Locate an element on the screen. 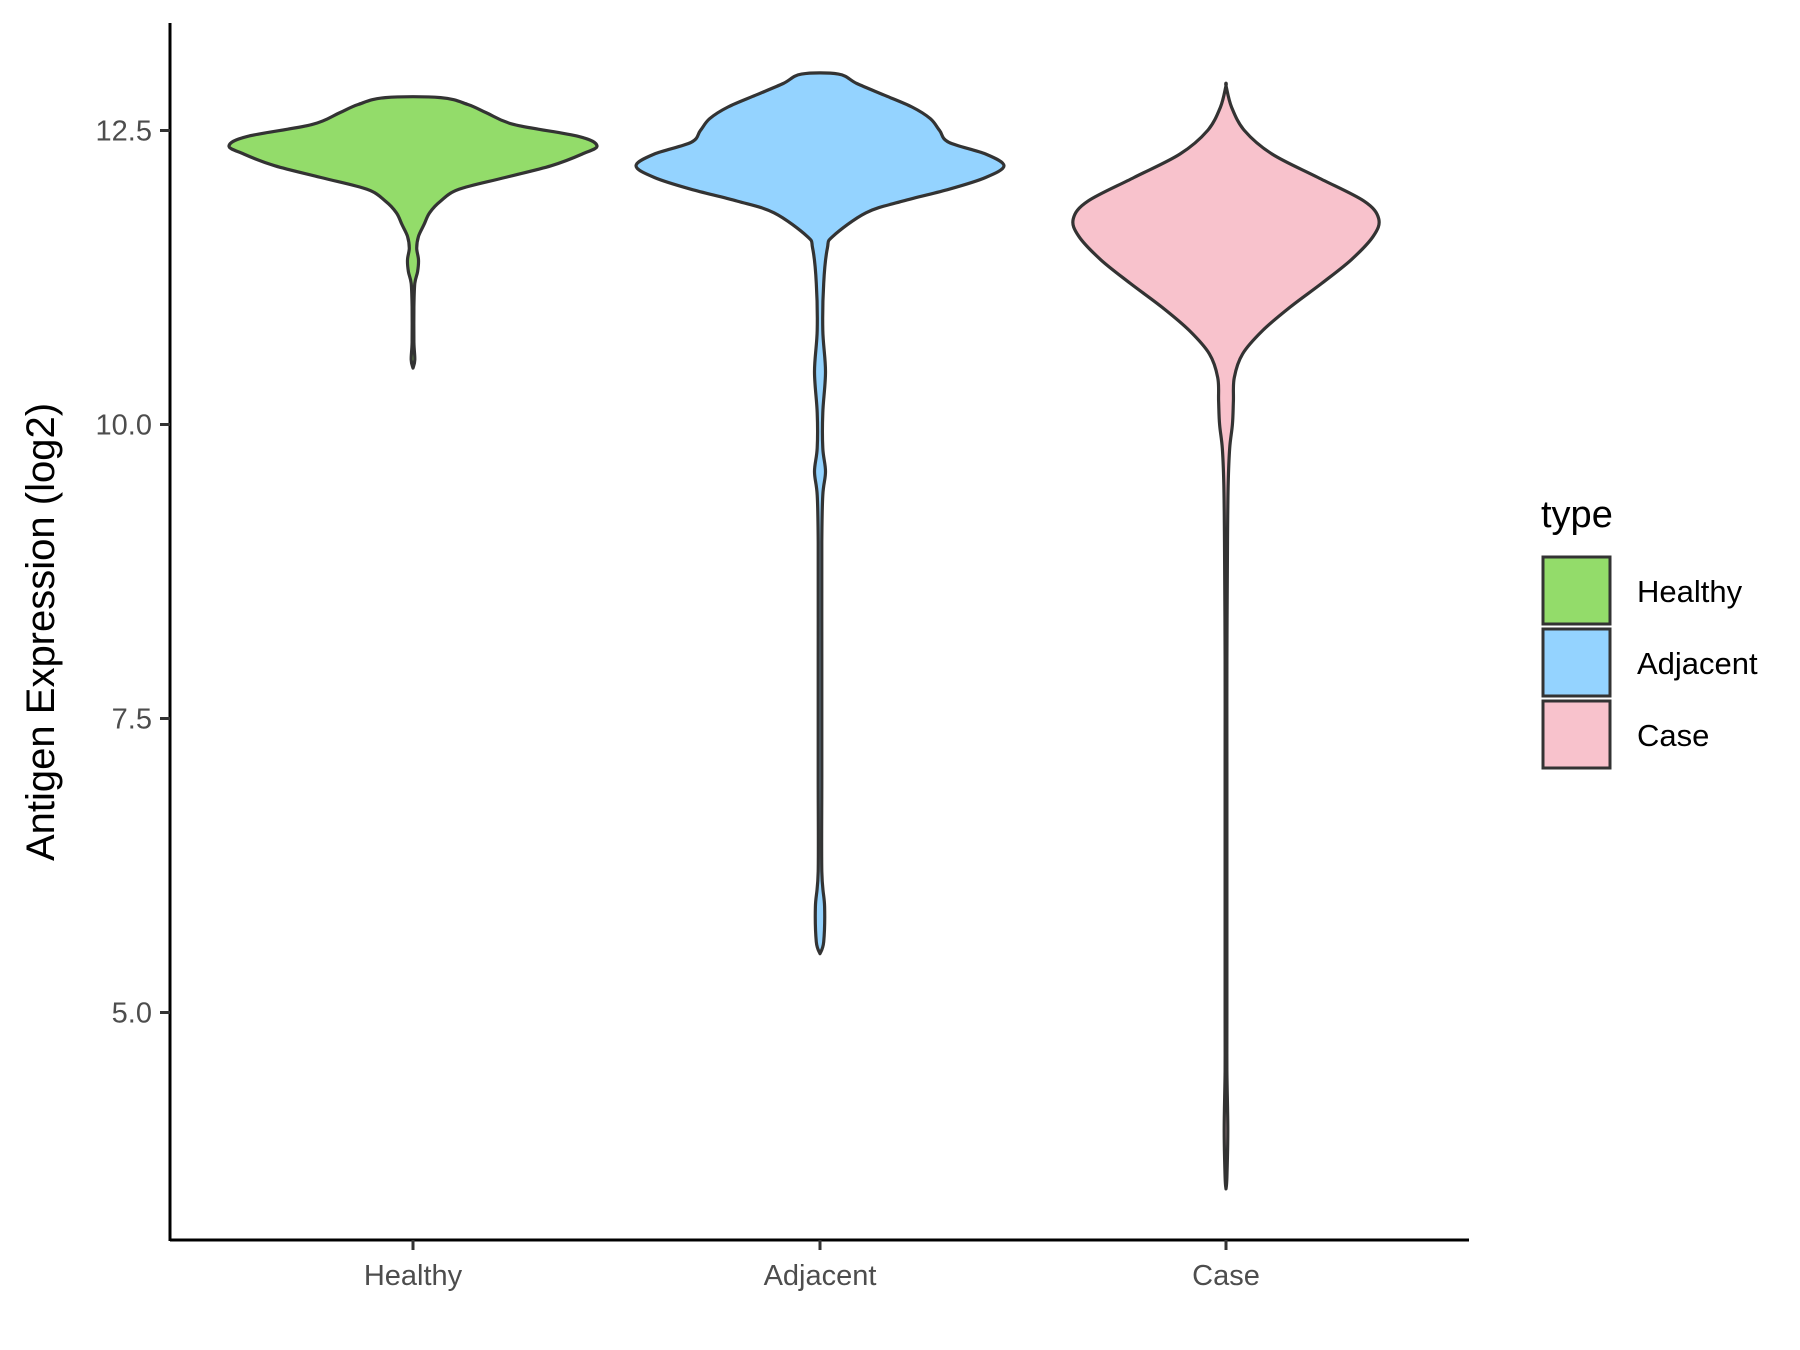  violin-healthy is located at coordinates (413, 232).